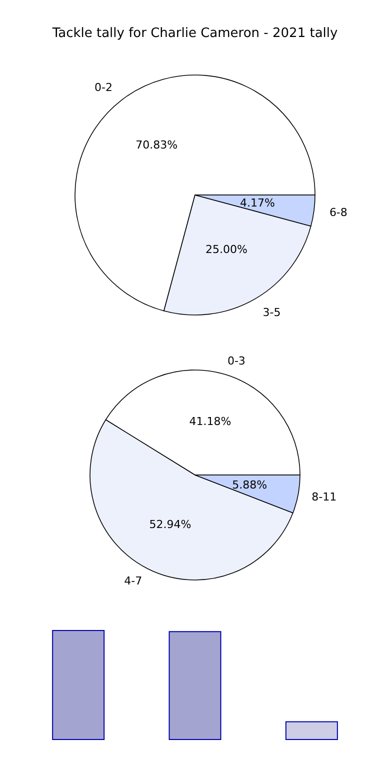  What do you see at coordinates (236, 361) in the screenshot?
I see `slice-label: 0-3` at bounding box center [236, 361].